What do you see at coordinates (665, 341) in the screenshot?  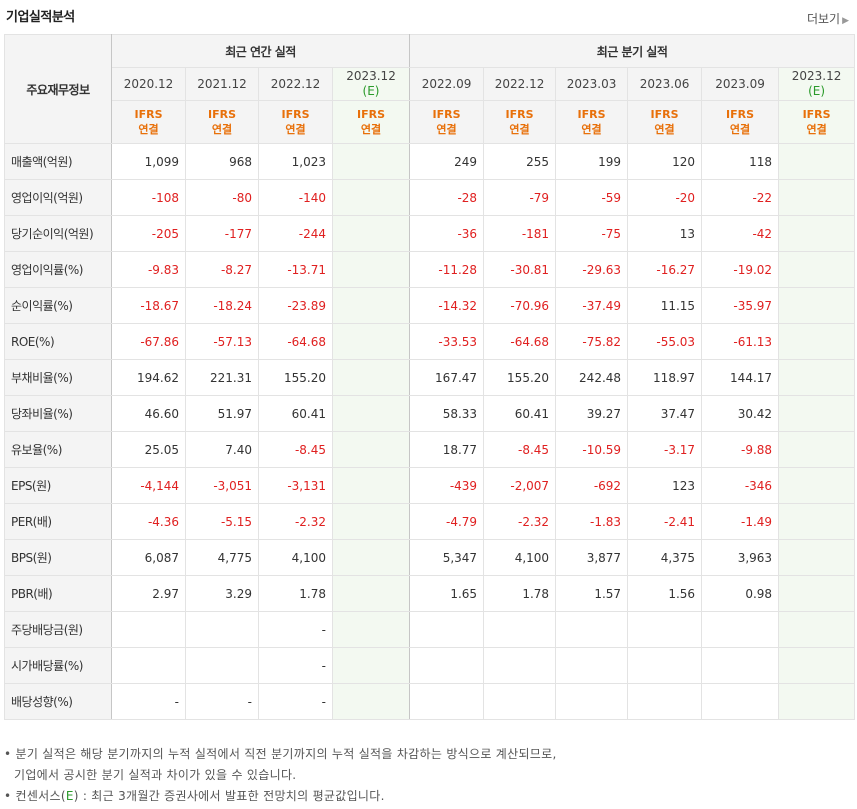 I see `table-cell: -55.03` at bounding box center [665, 341].